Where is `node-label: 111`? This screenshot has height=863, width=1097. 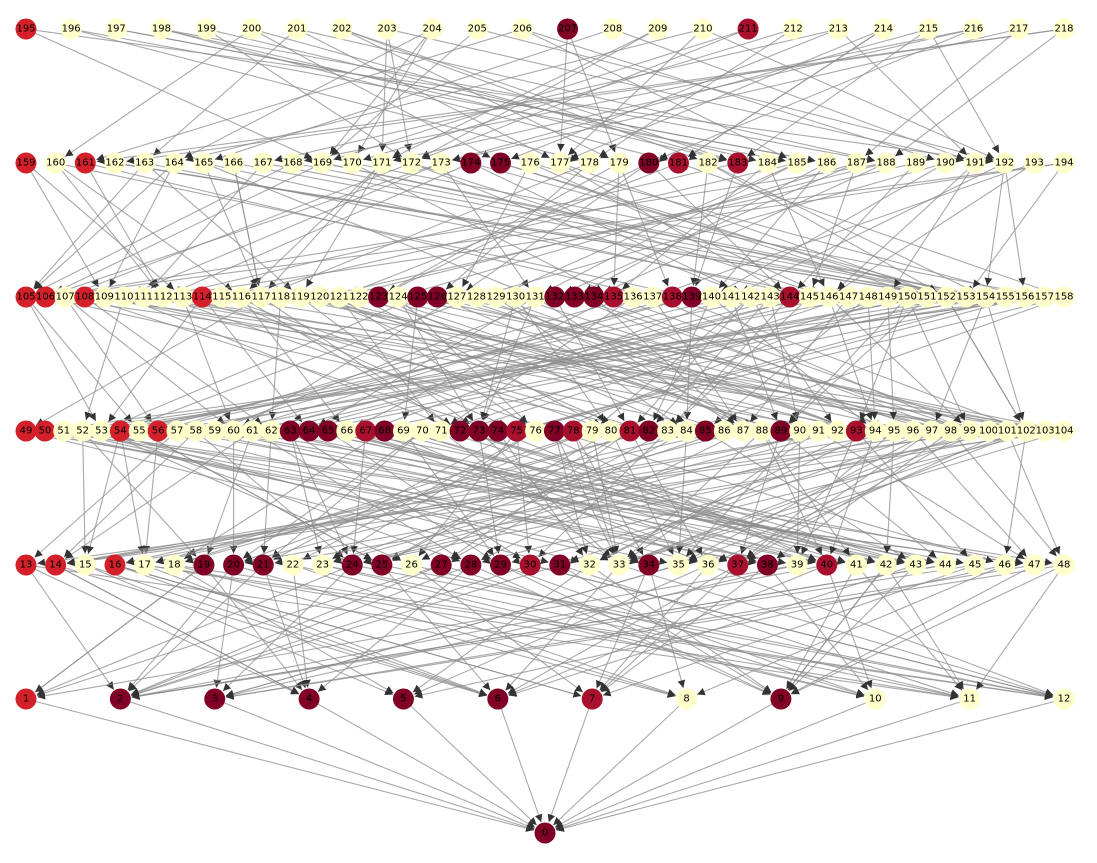
node-label: 111 is located at coordinates (143, 297).